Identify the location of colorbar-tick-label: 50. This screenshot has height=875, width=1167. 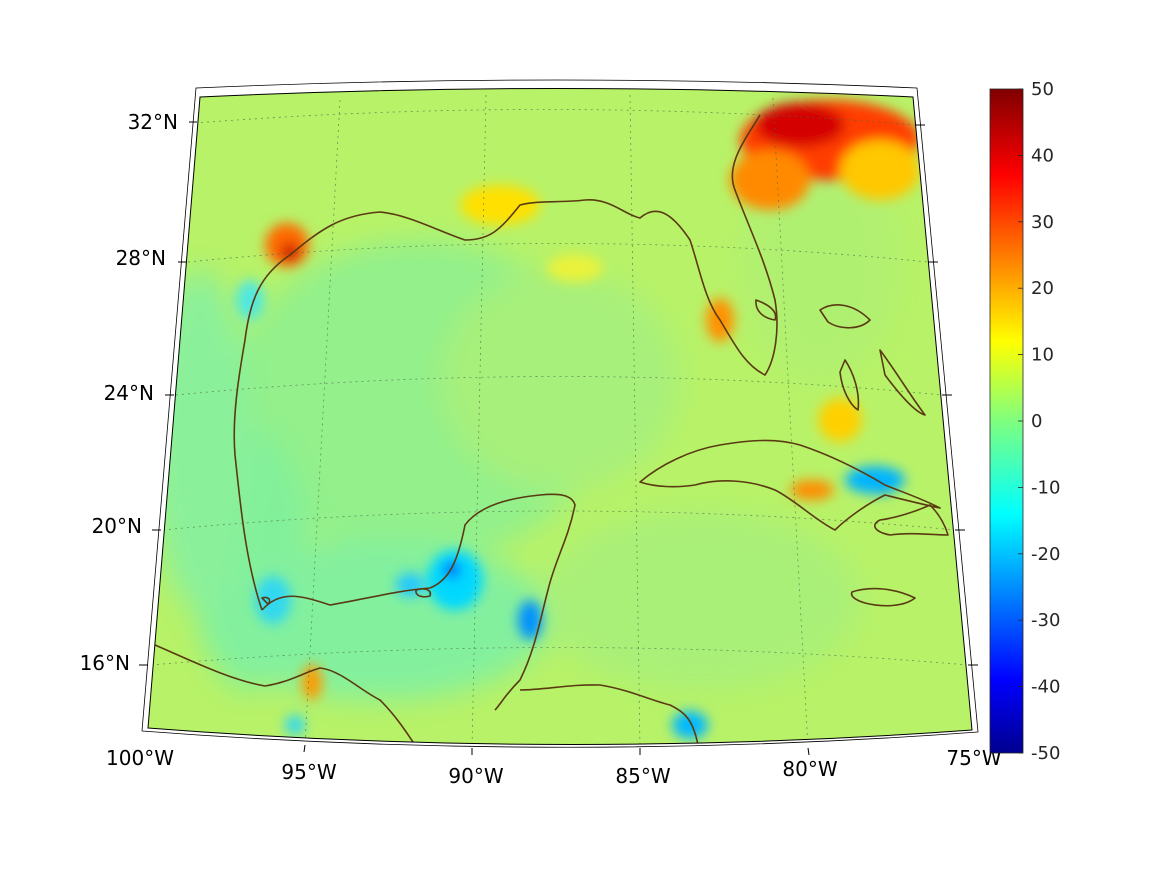
(1042, 89).